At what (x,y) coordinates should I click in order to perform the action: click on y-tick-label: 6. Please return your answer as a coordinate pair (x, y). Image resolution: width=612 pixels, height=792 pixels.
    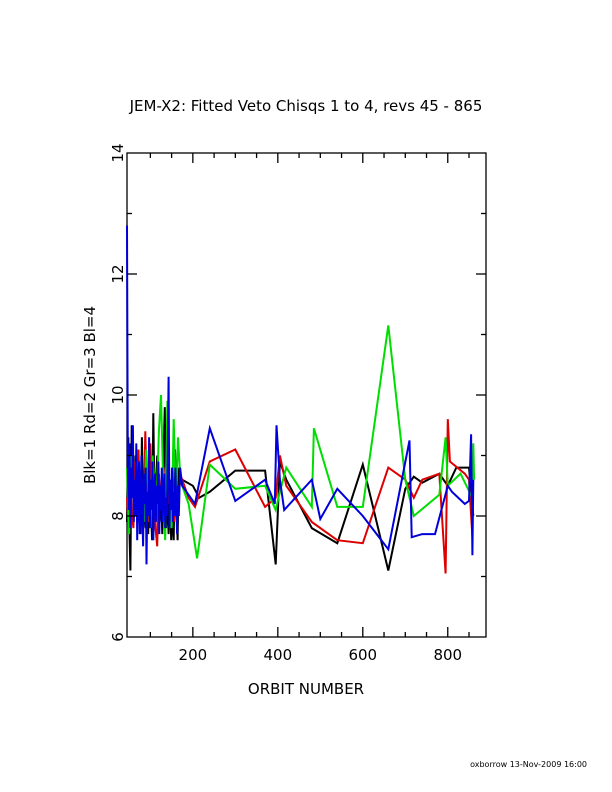
    Looking at the image, I should click on (118, 637).